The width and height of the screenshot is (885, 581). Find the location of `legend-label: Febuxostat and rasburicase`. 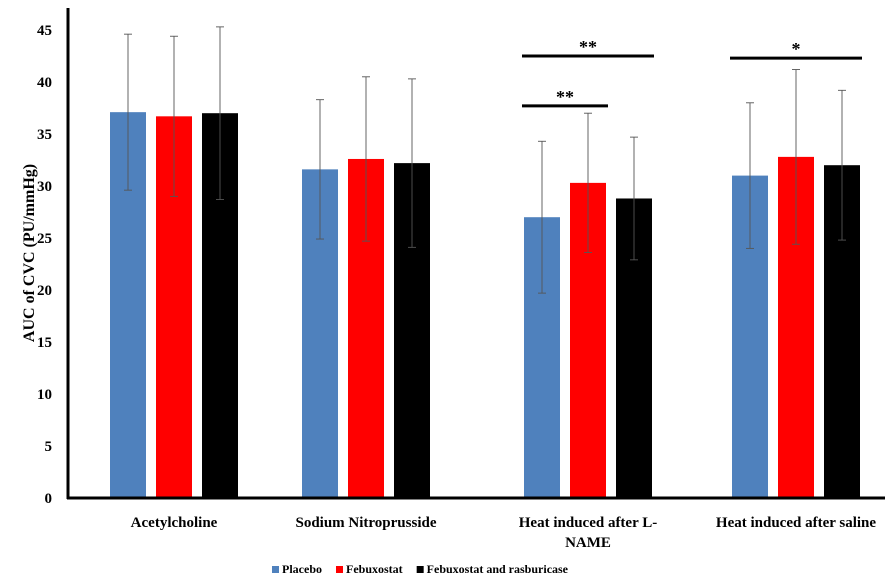

legend-label: Febuxostat and rasburicase is located at coordinates (498, 569).